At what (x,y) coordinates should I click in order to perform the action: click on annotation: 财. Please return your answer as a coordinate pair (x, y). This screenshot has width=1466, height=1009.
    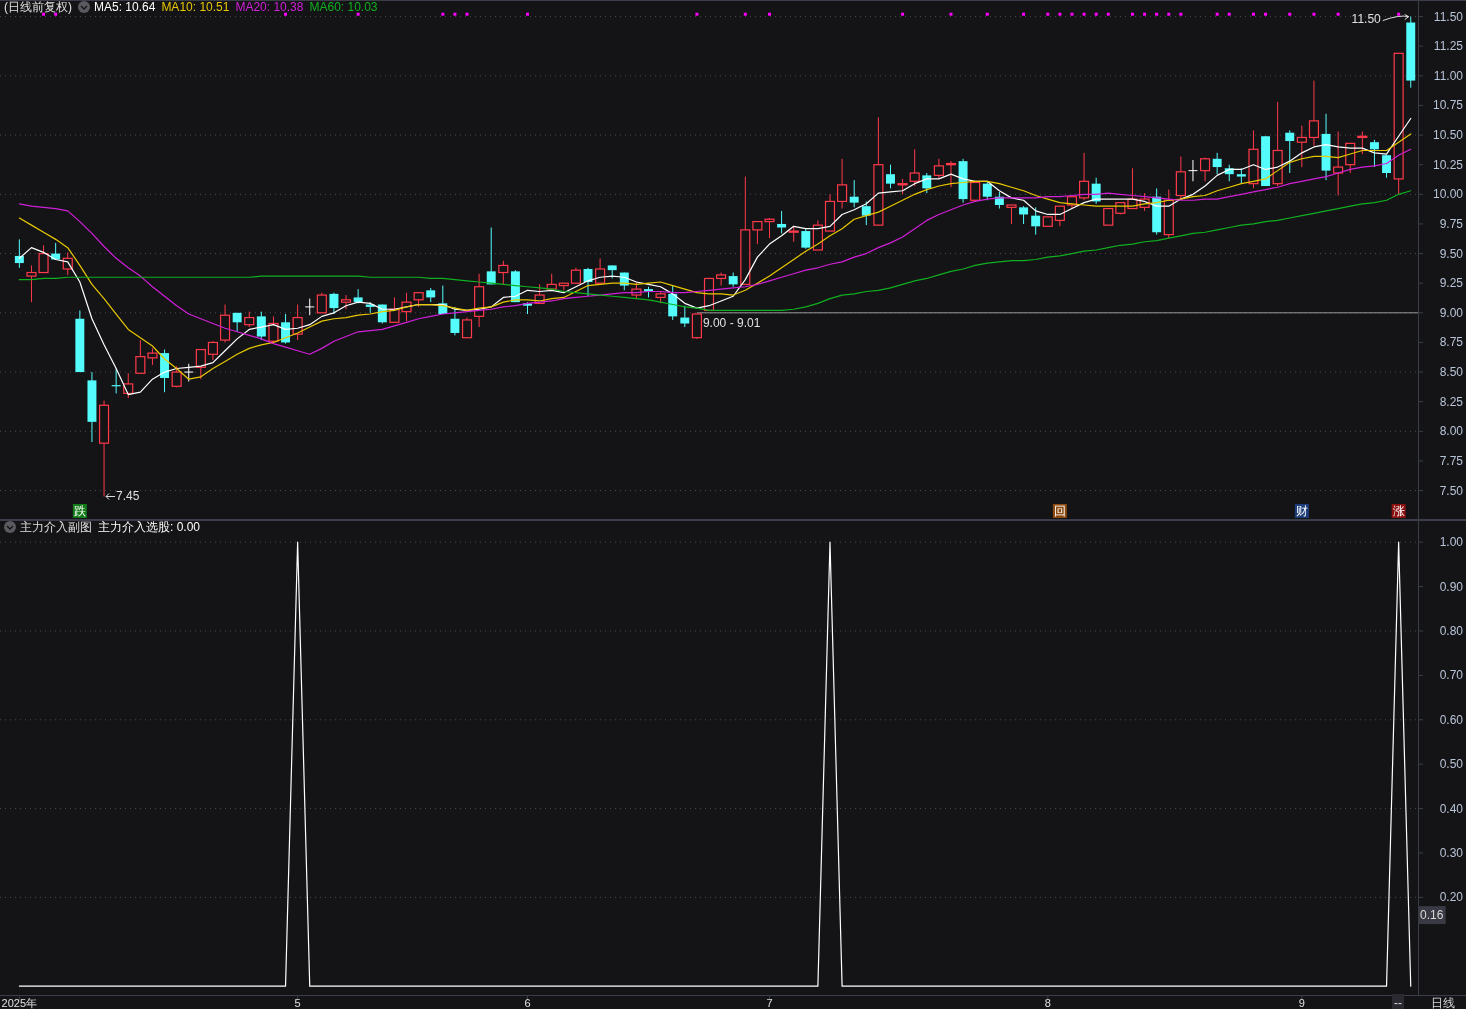
    Looking at the image, I should click on (1301, 511).